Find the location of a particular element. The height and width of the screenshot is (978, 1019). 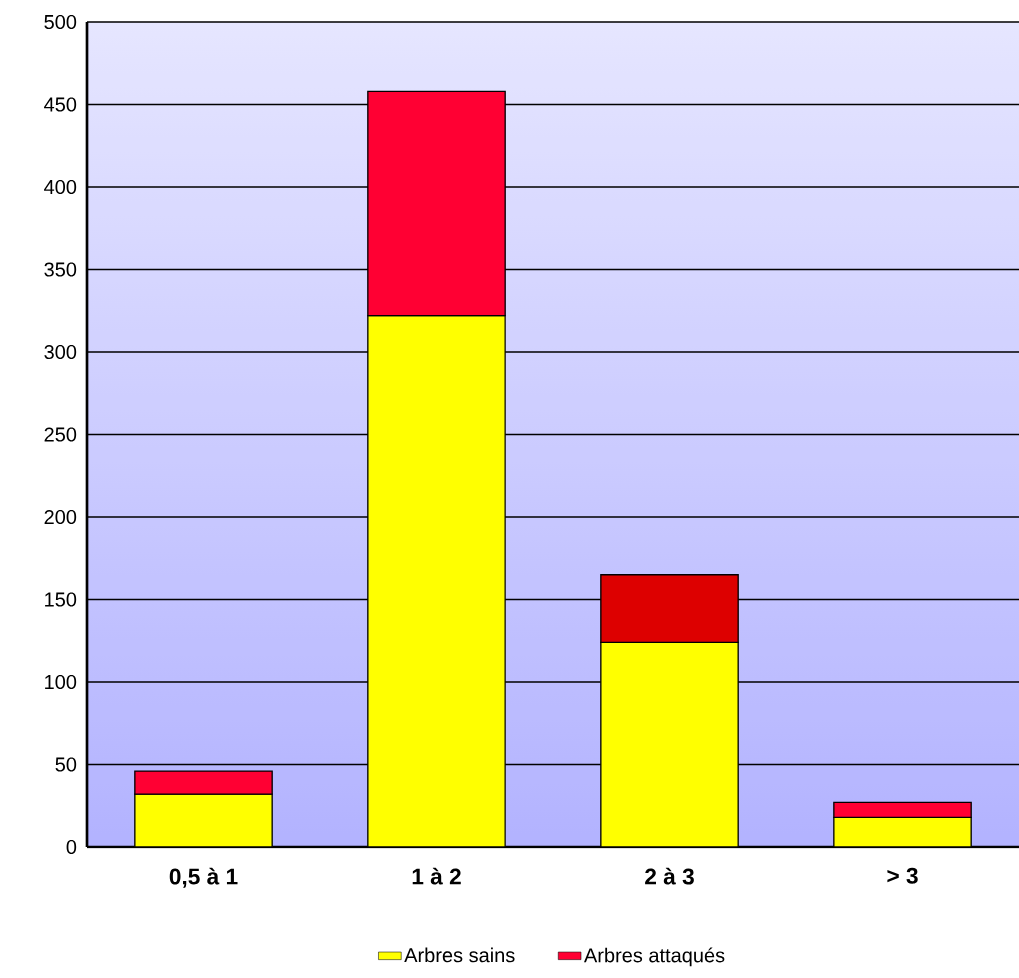

y-tick-label: 50 is located at coordinates (66, 764).